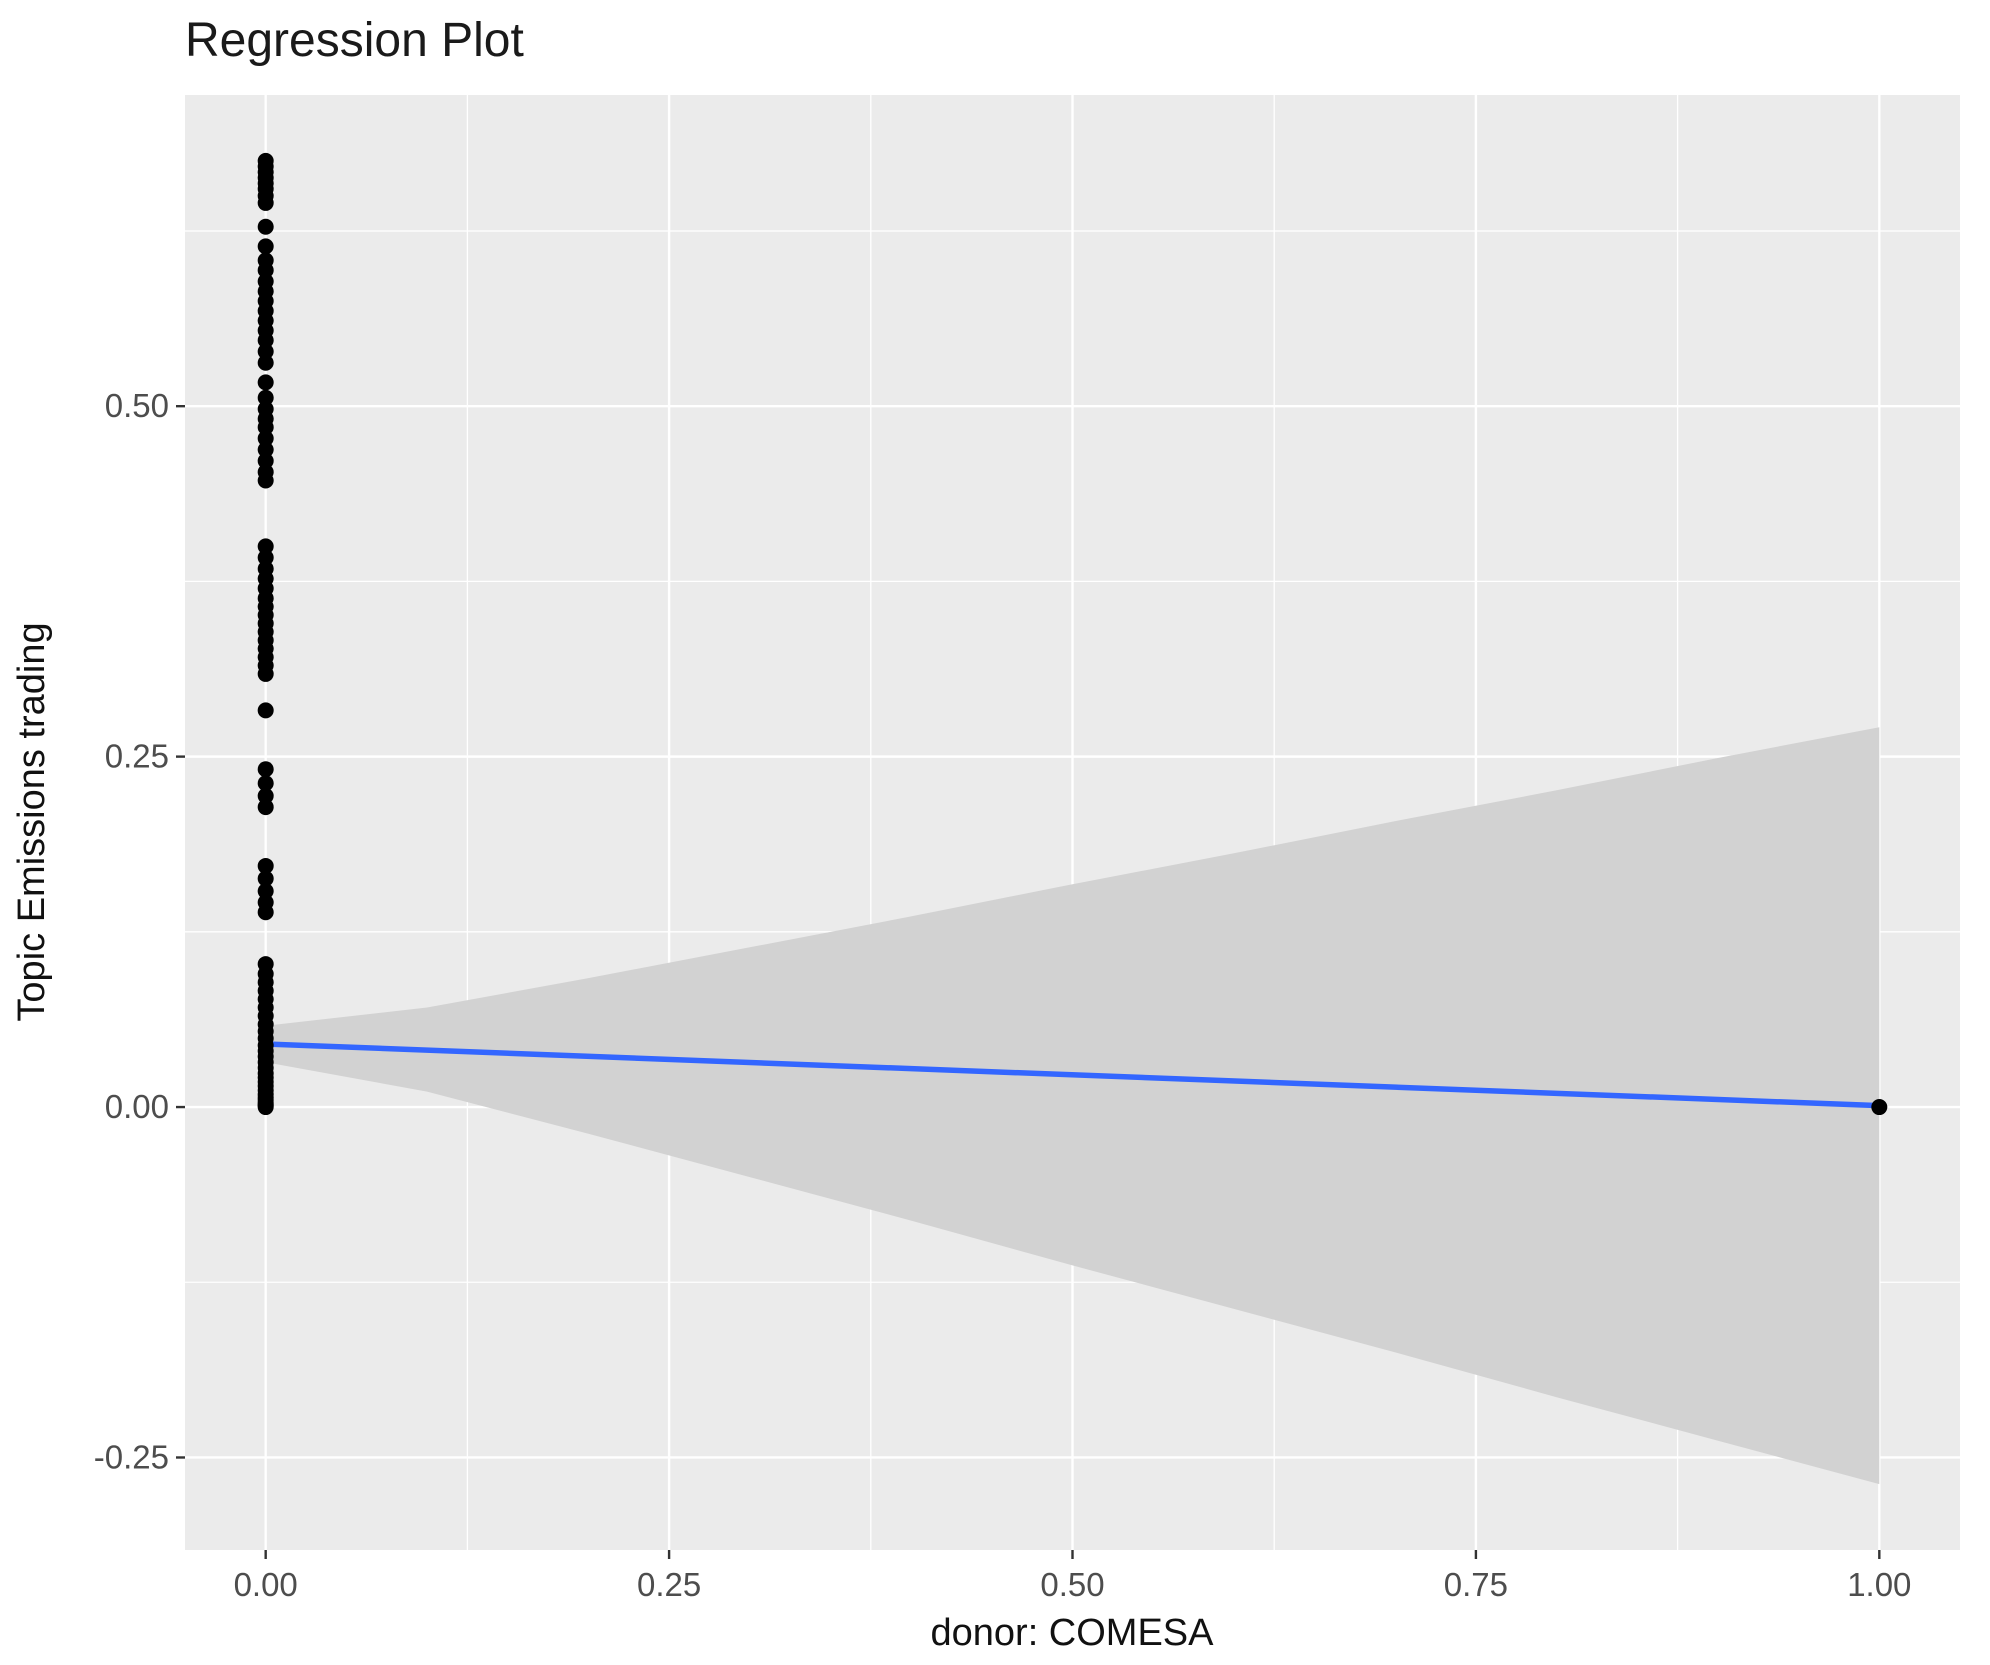 Image resolution: width=1990 pixels, height=1665 pixels. I want to click on x-tick-label: 0.50, so click(1072, 1584).